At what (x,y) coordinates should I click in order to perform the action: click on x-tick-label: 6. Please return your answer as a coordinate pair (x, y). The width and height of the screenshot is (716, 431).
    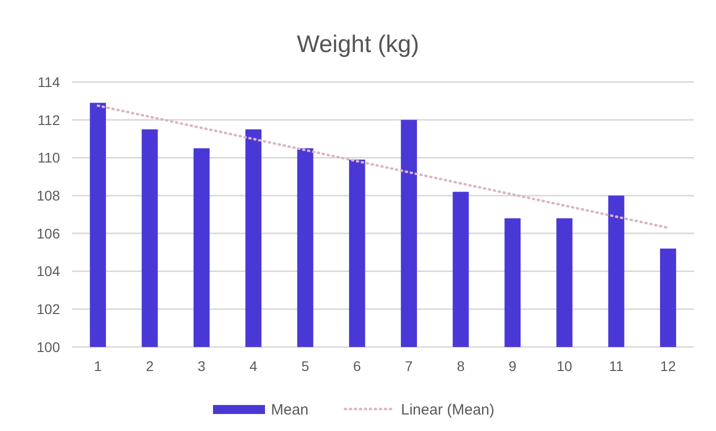
    Looking at the image, I should click on (357, 366).